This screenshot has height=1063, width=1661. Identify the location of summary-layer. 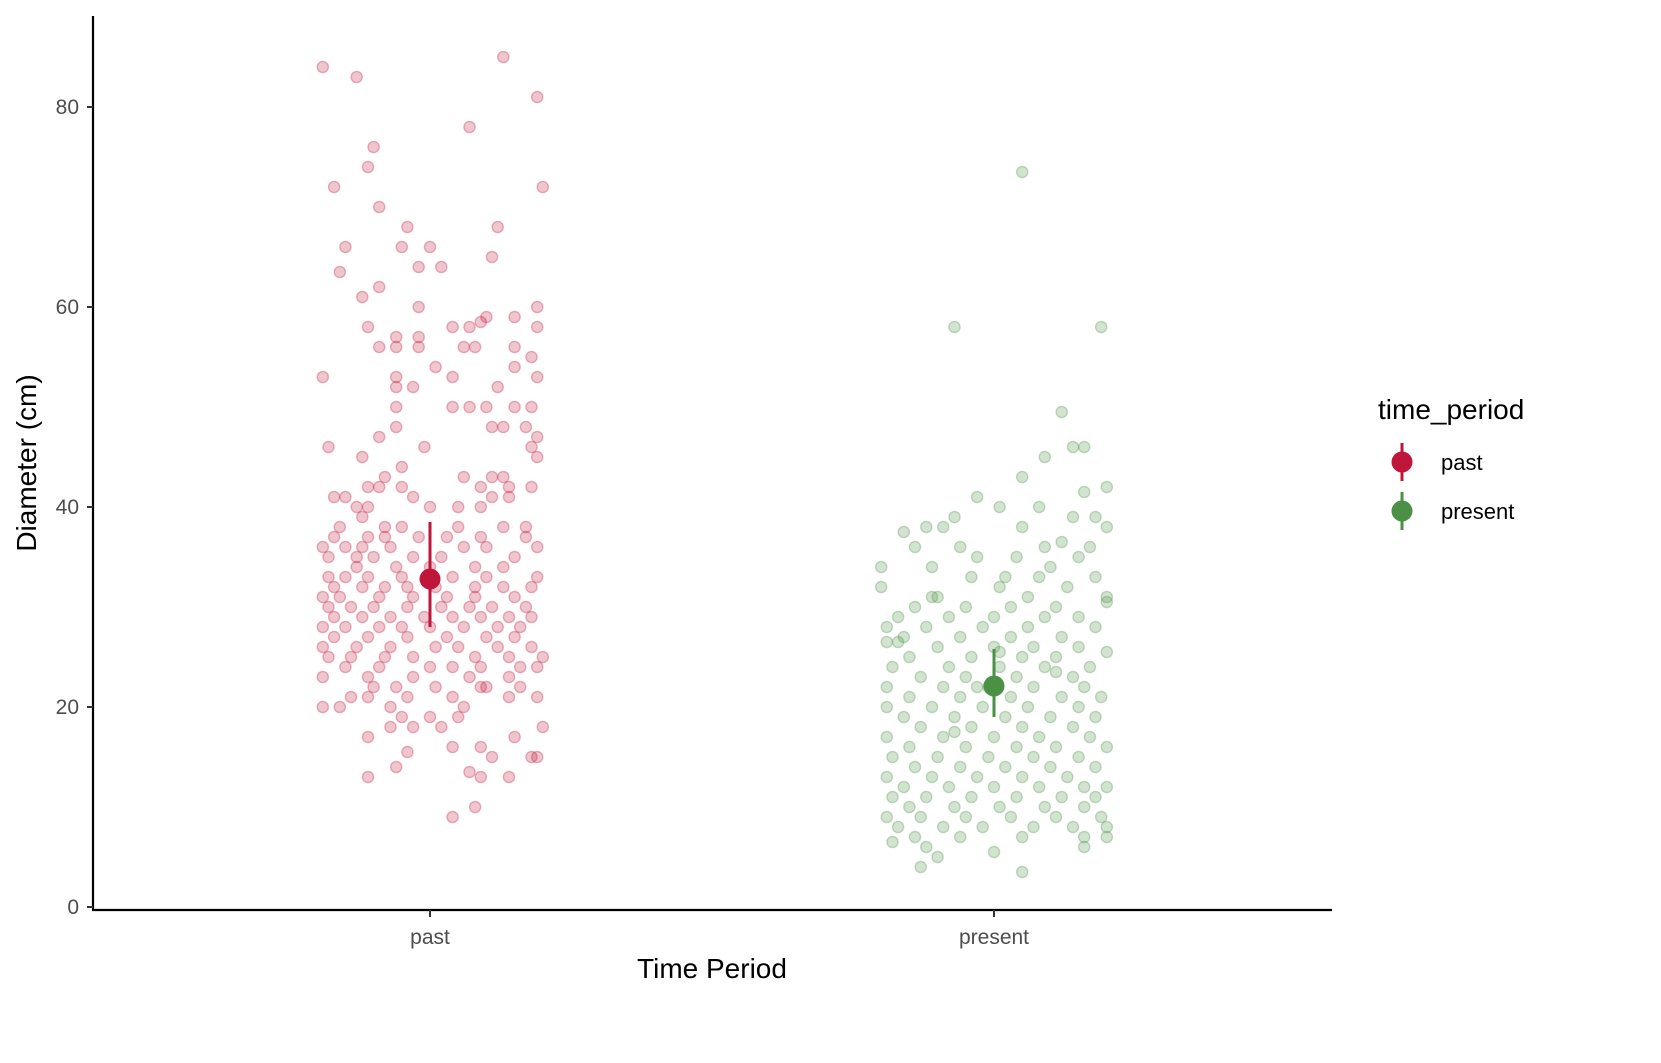
(712, 619).